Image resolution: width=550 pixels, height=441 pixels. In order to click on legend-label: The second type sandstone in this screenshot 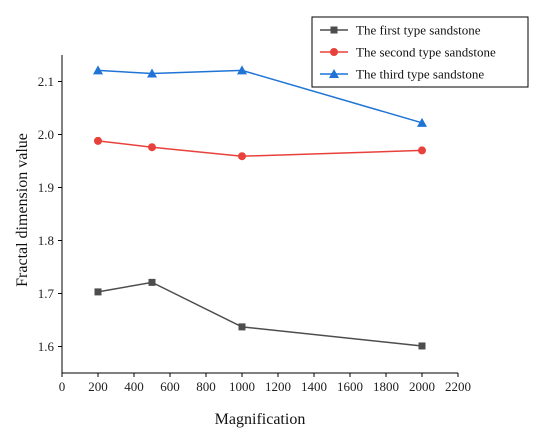, I will do `click(426, 52)`.